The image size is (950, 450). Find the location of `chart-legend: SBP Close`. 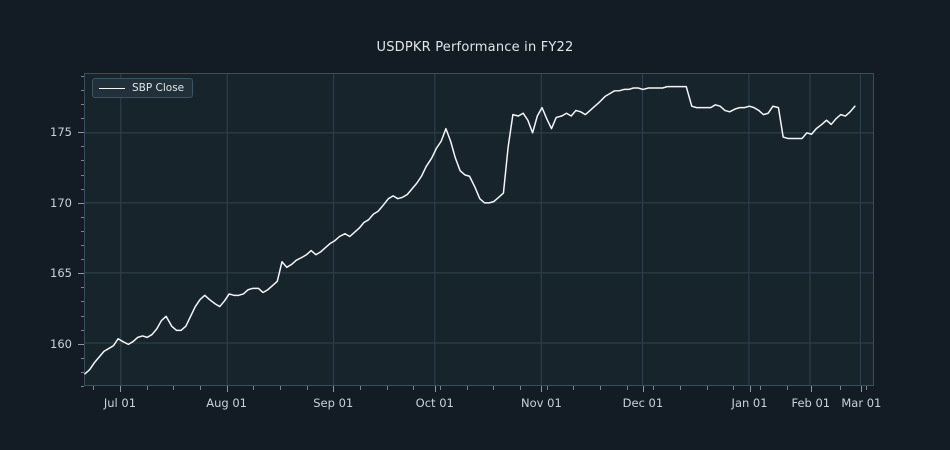

chart-legend: SBP Close is located at coordinates (143, 88).